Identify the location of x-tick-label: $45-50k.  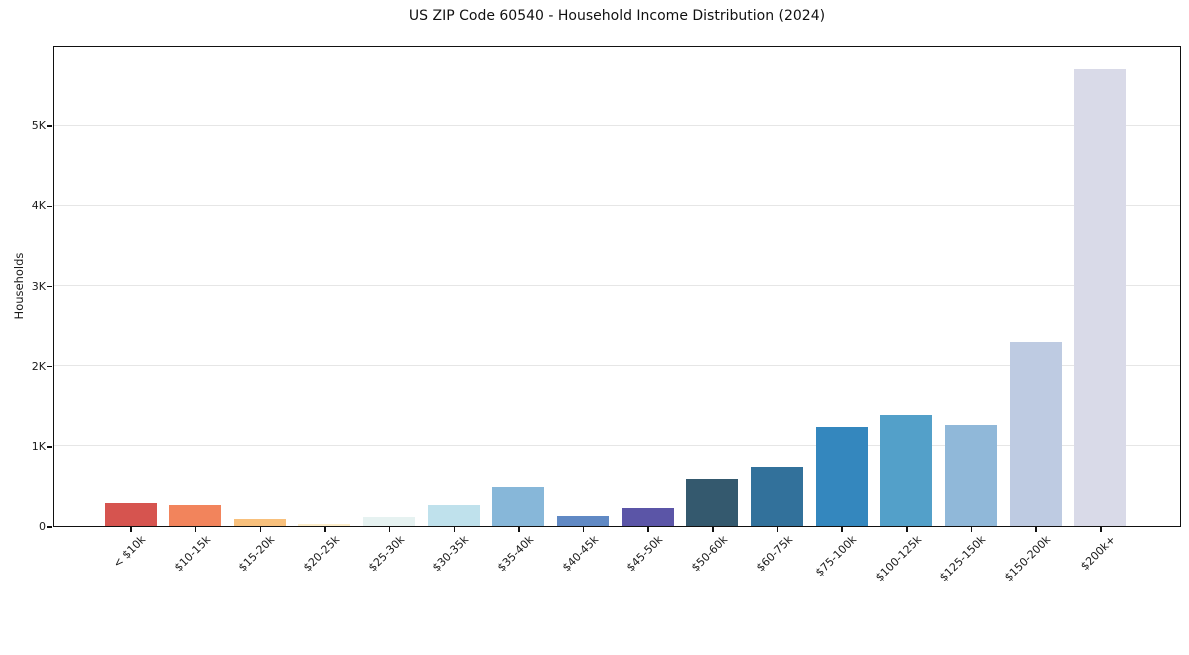
(645, 554).